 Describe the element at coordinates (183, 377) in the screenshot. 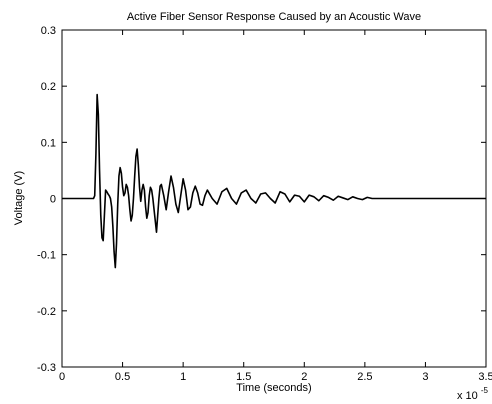

I see `x-tick-label: 1` at that location.